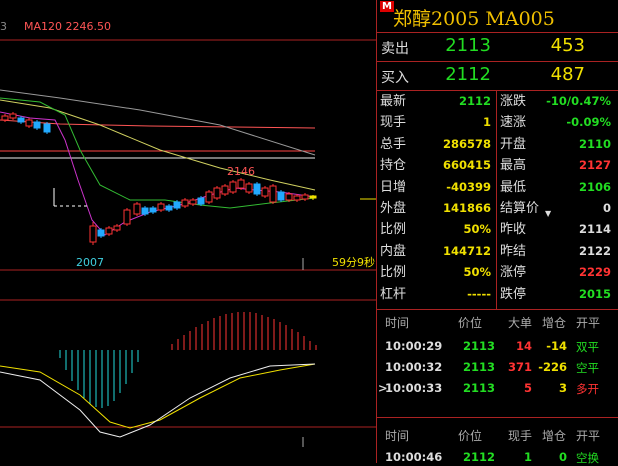  Describe the element at coordinates (594, 250) in the screenshot. I see `stat-value: 2122` at that location.